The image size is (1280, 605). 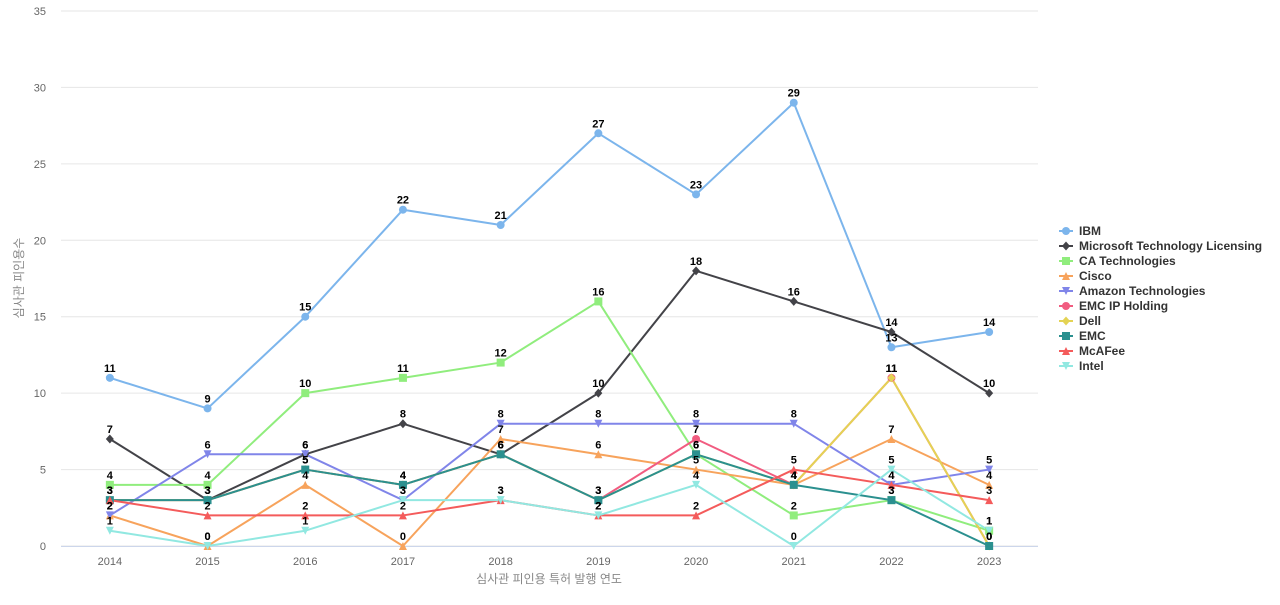 What do you see at coordinates (305, 461) in the screenshot?
I see `data-label: 5` at bounding box center [305, 461].